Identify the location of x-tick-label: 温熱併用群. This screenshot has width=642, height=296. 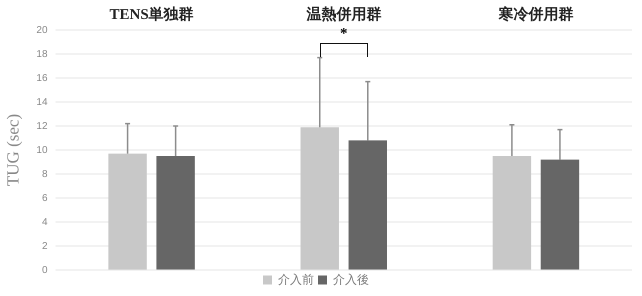
(343, 14).